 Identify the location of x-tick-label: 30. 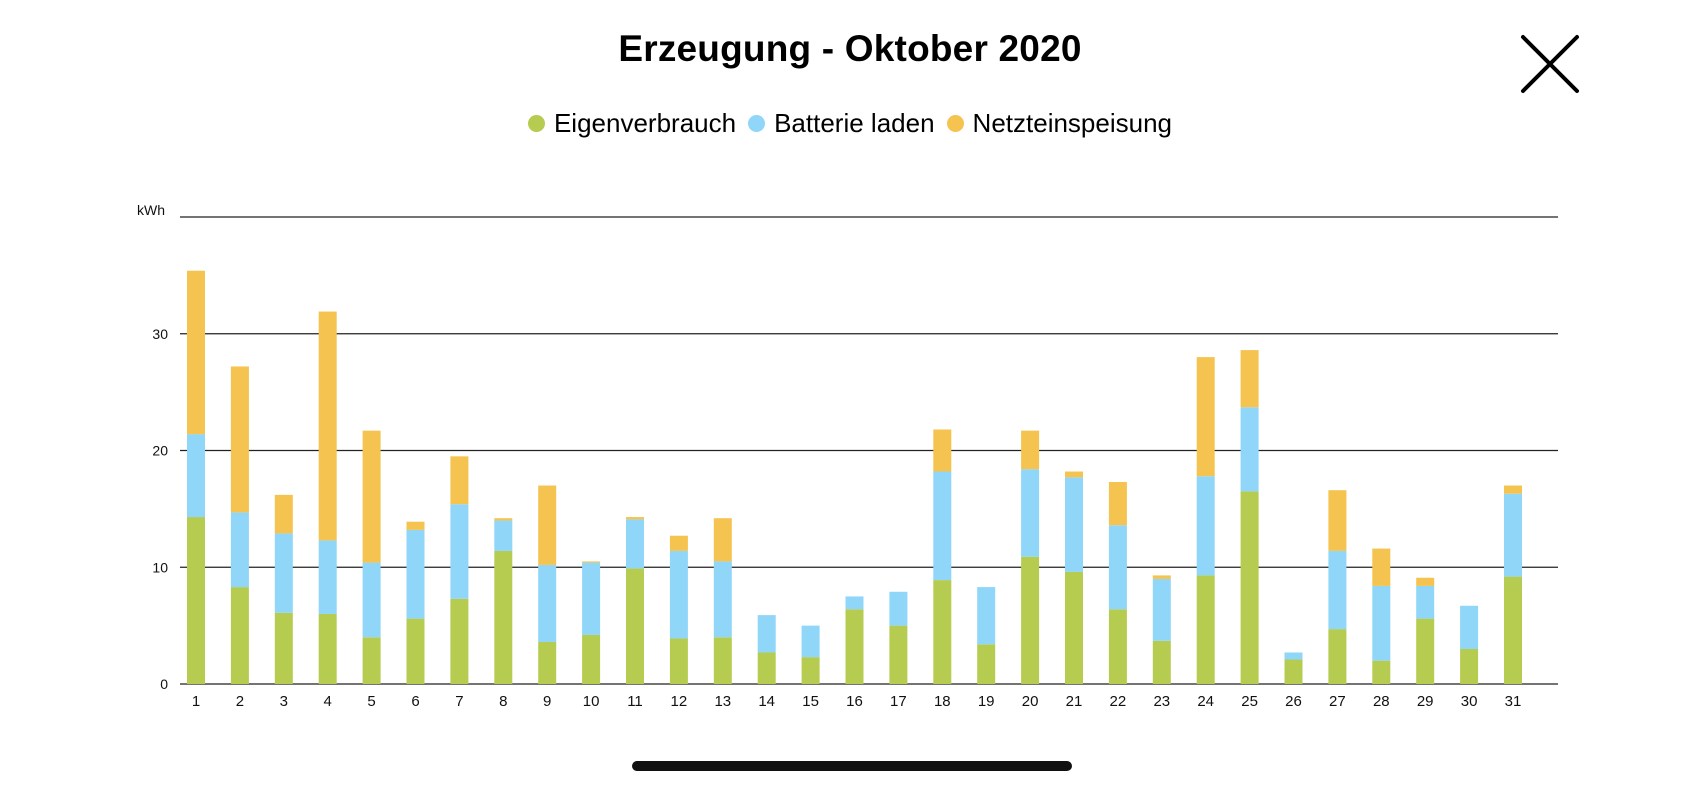
(1469, 701).